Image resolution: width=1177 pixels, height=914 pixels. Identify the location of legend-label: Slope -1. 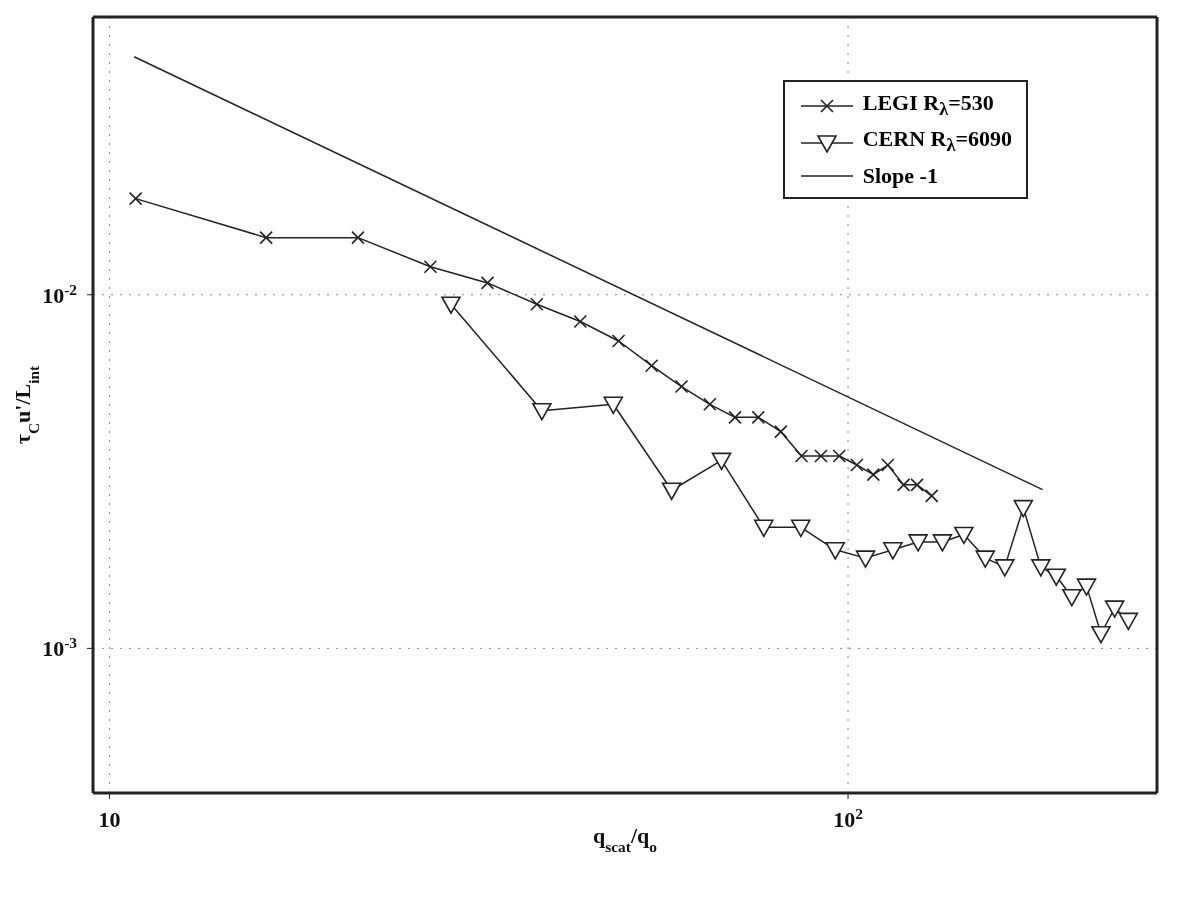
(900, 175).